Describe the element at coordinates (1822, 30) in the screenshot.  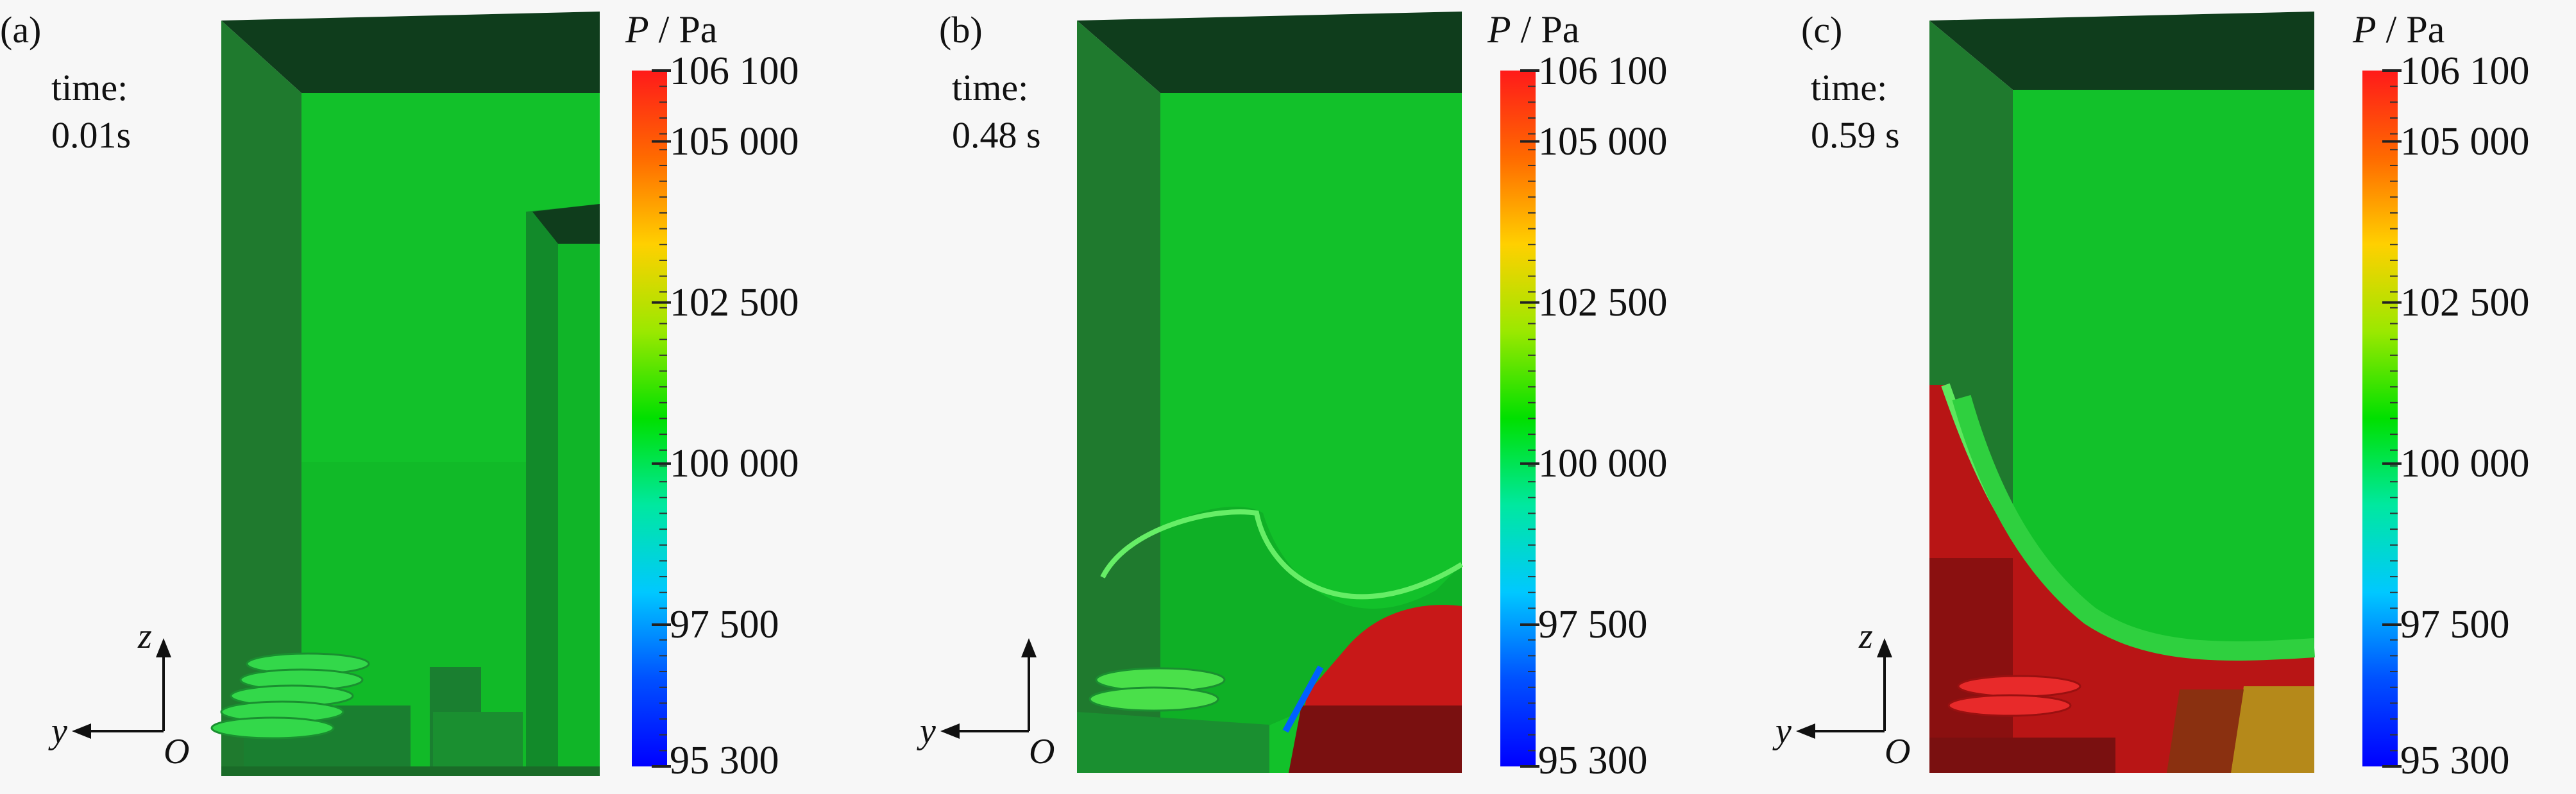
I see `panel-label: (c)` at that location.